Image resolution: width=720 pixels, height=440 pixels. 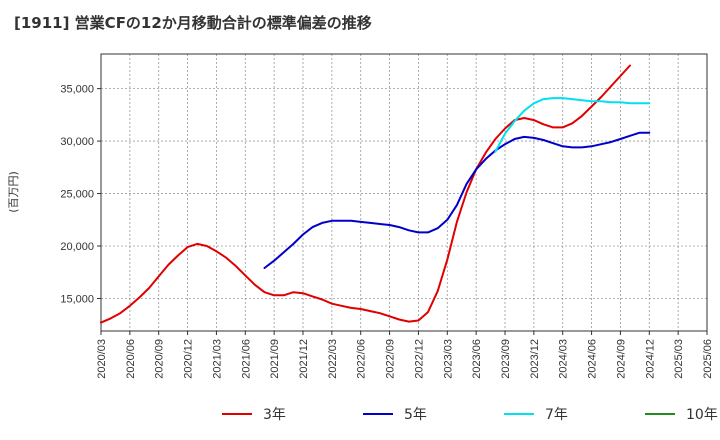 What do you see at coordinates (477, 359) in the screenshot?
I see `x-tick-label: 2023/06` at bounding box center [477, 359].